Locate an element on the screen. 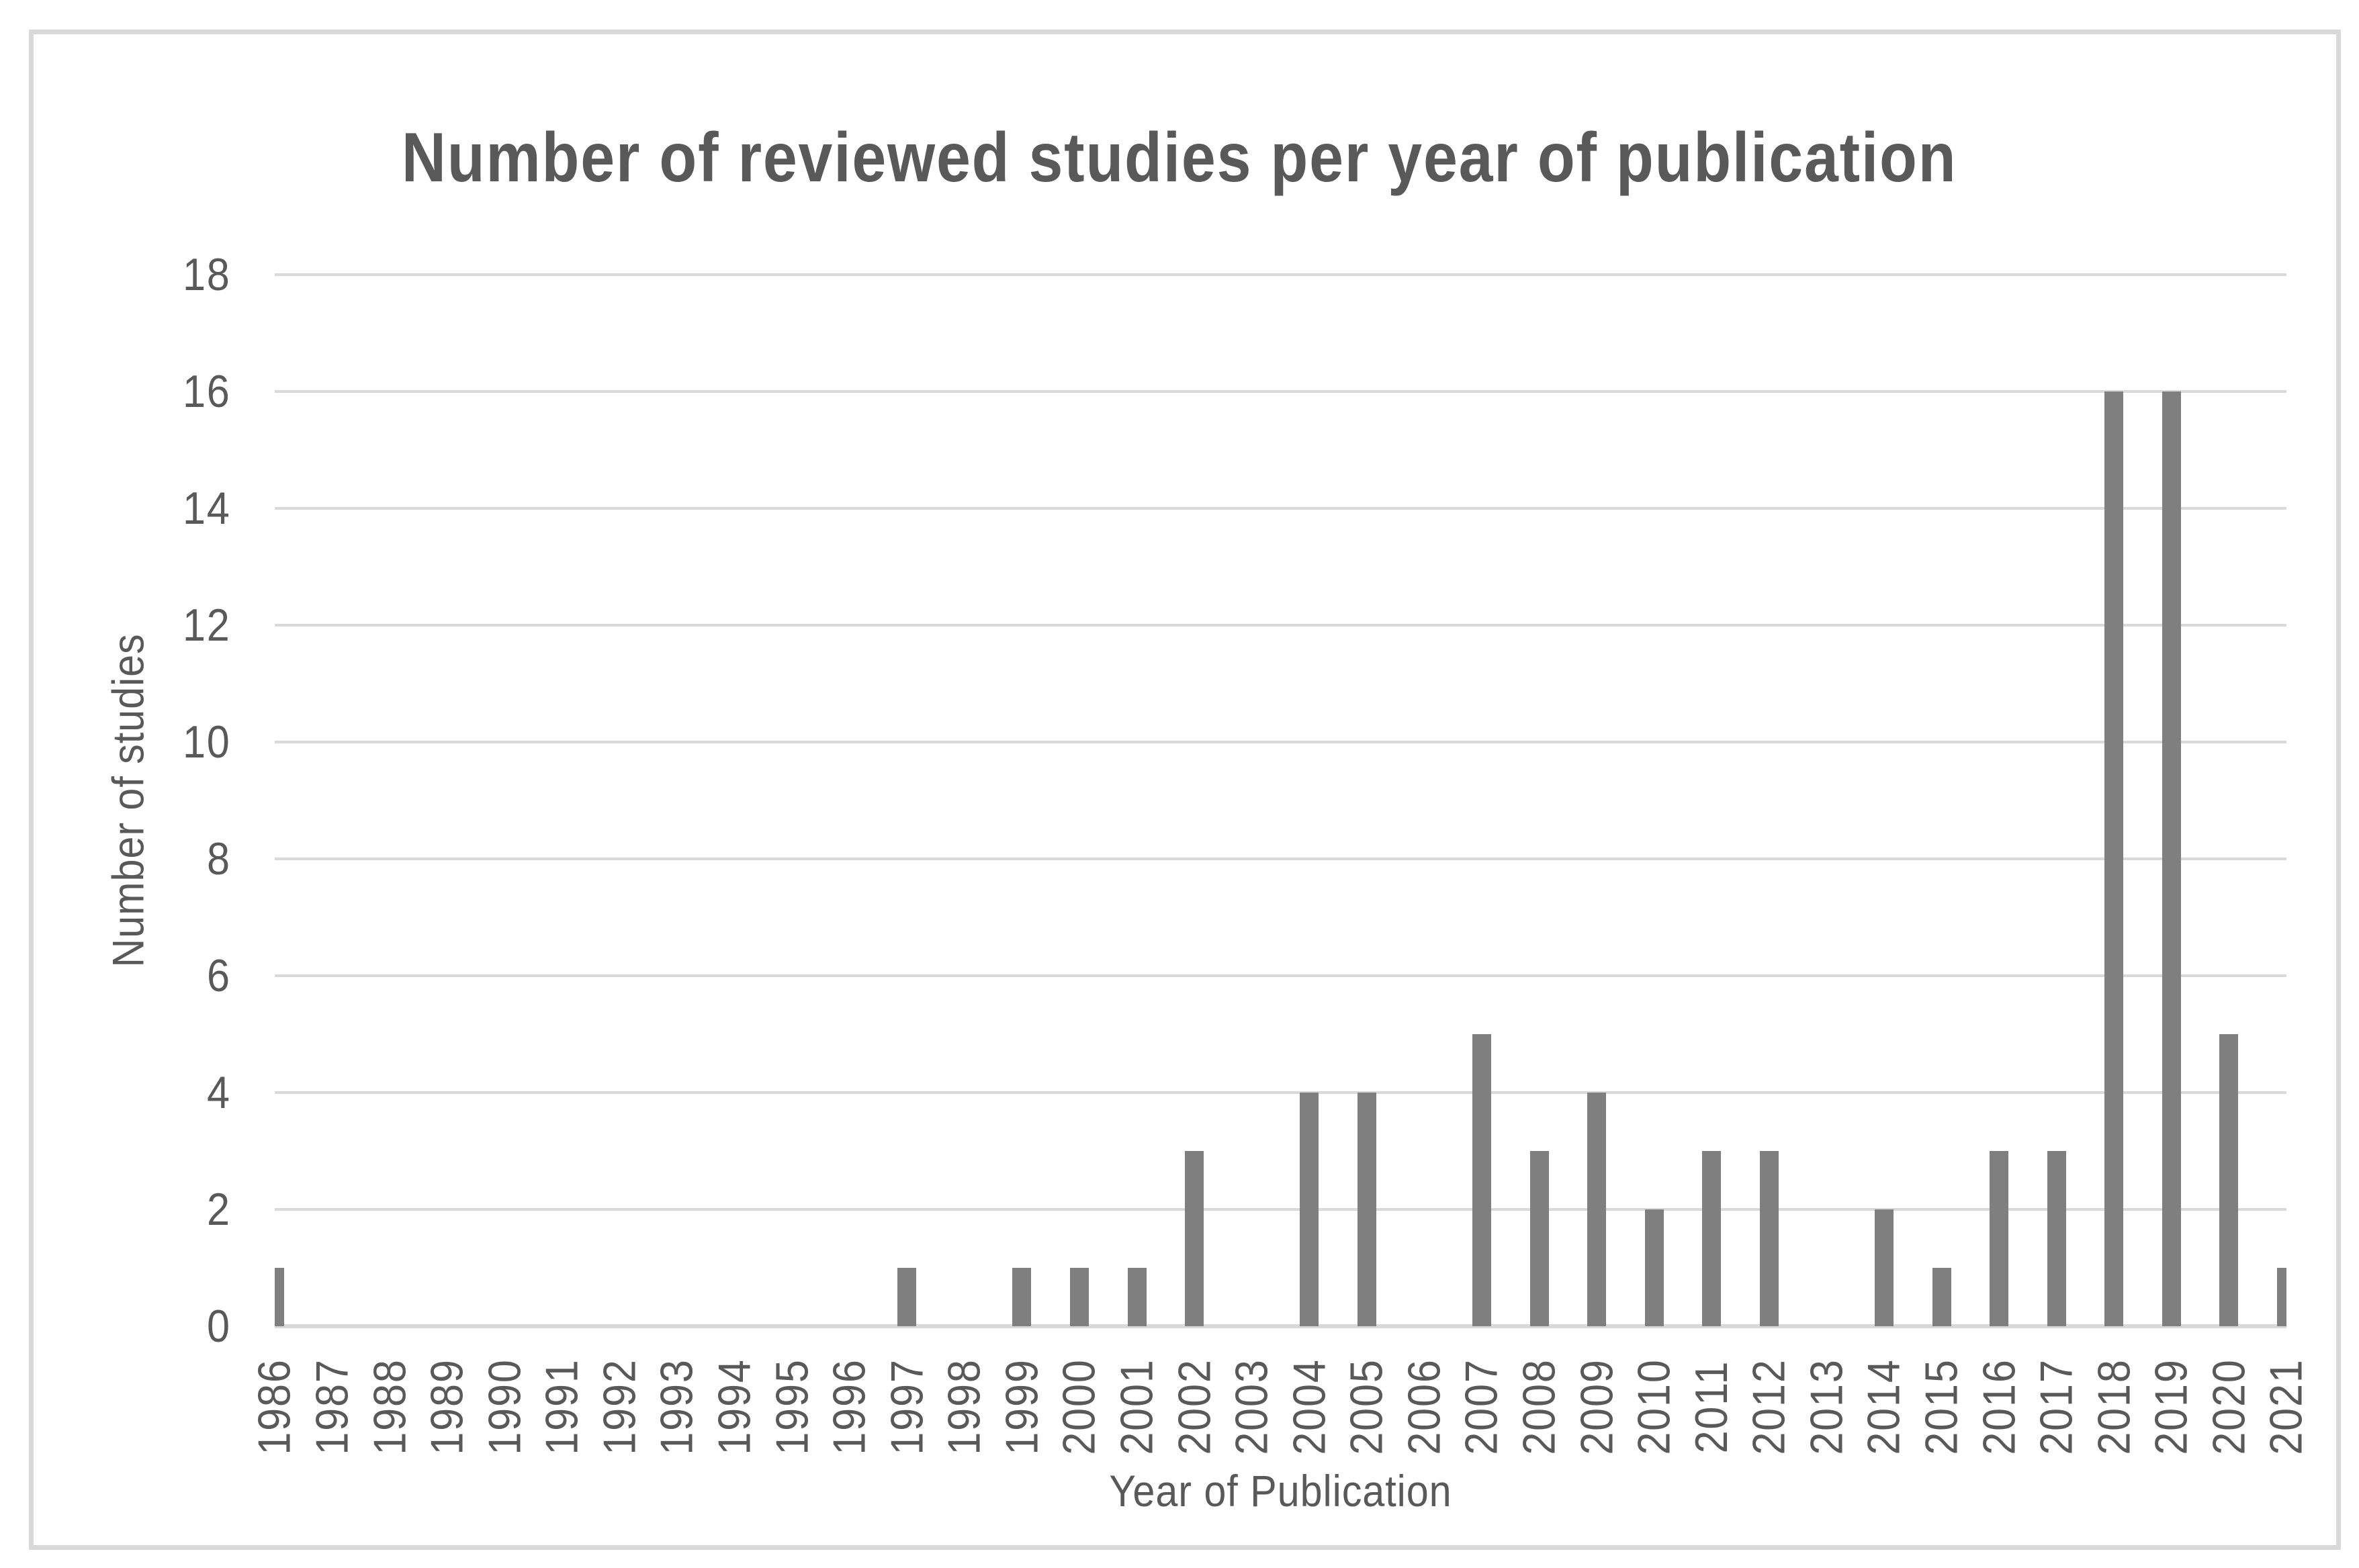  x-tick-label-2014: 2014 is located at coordinates (1884, 1407).